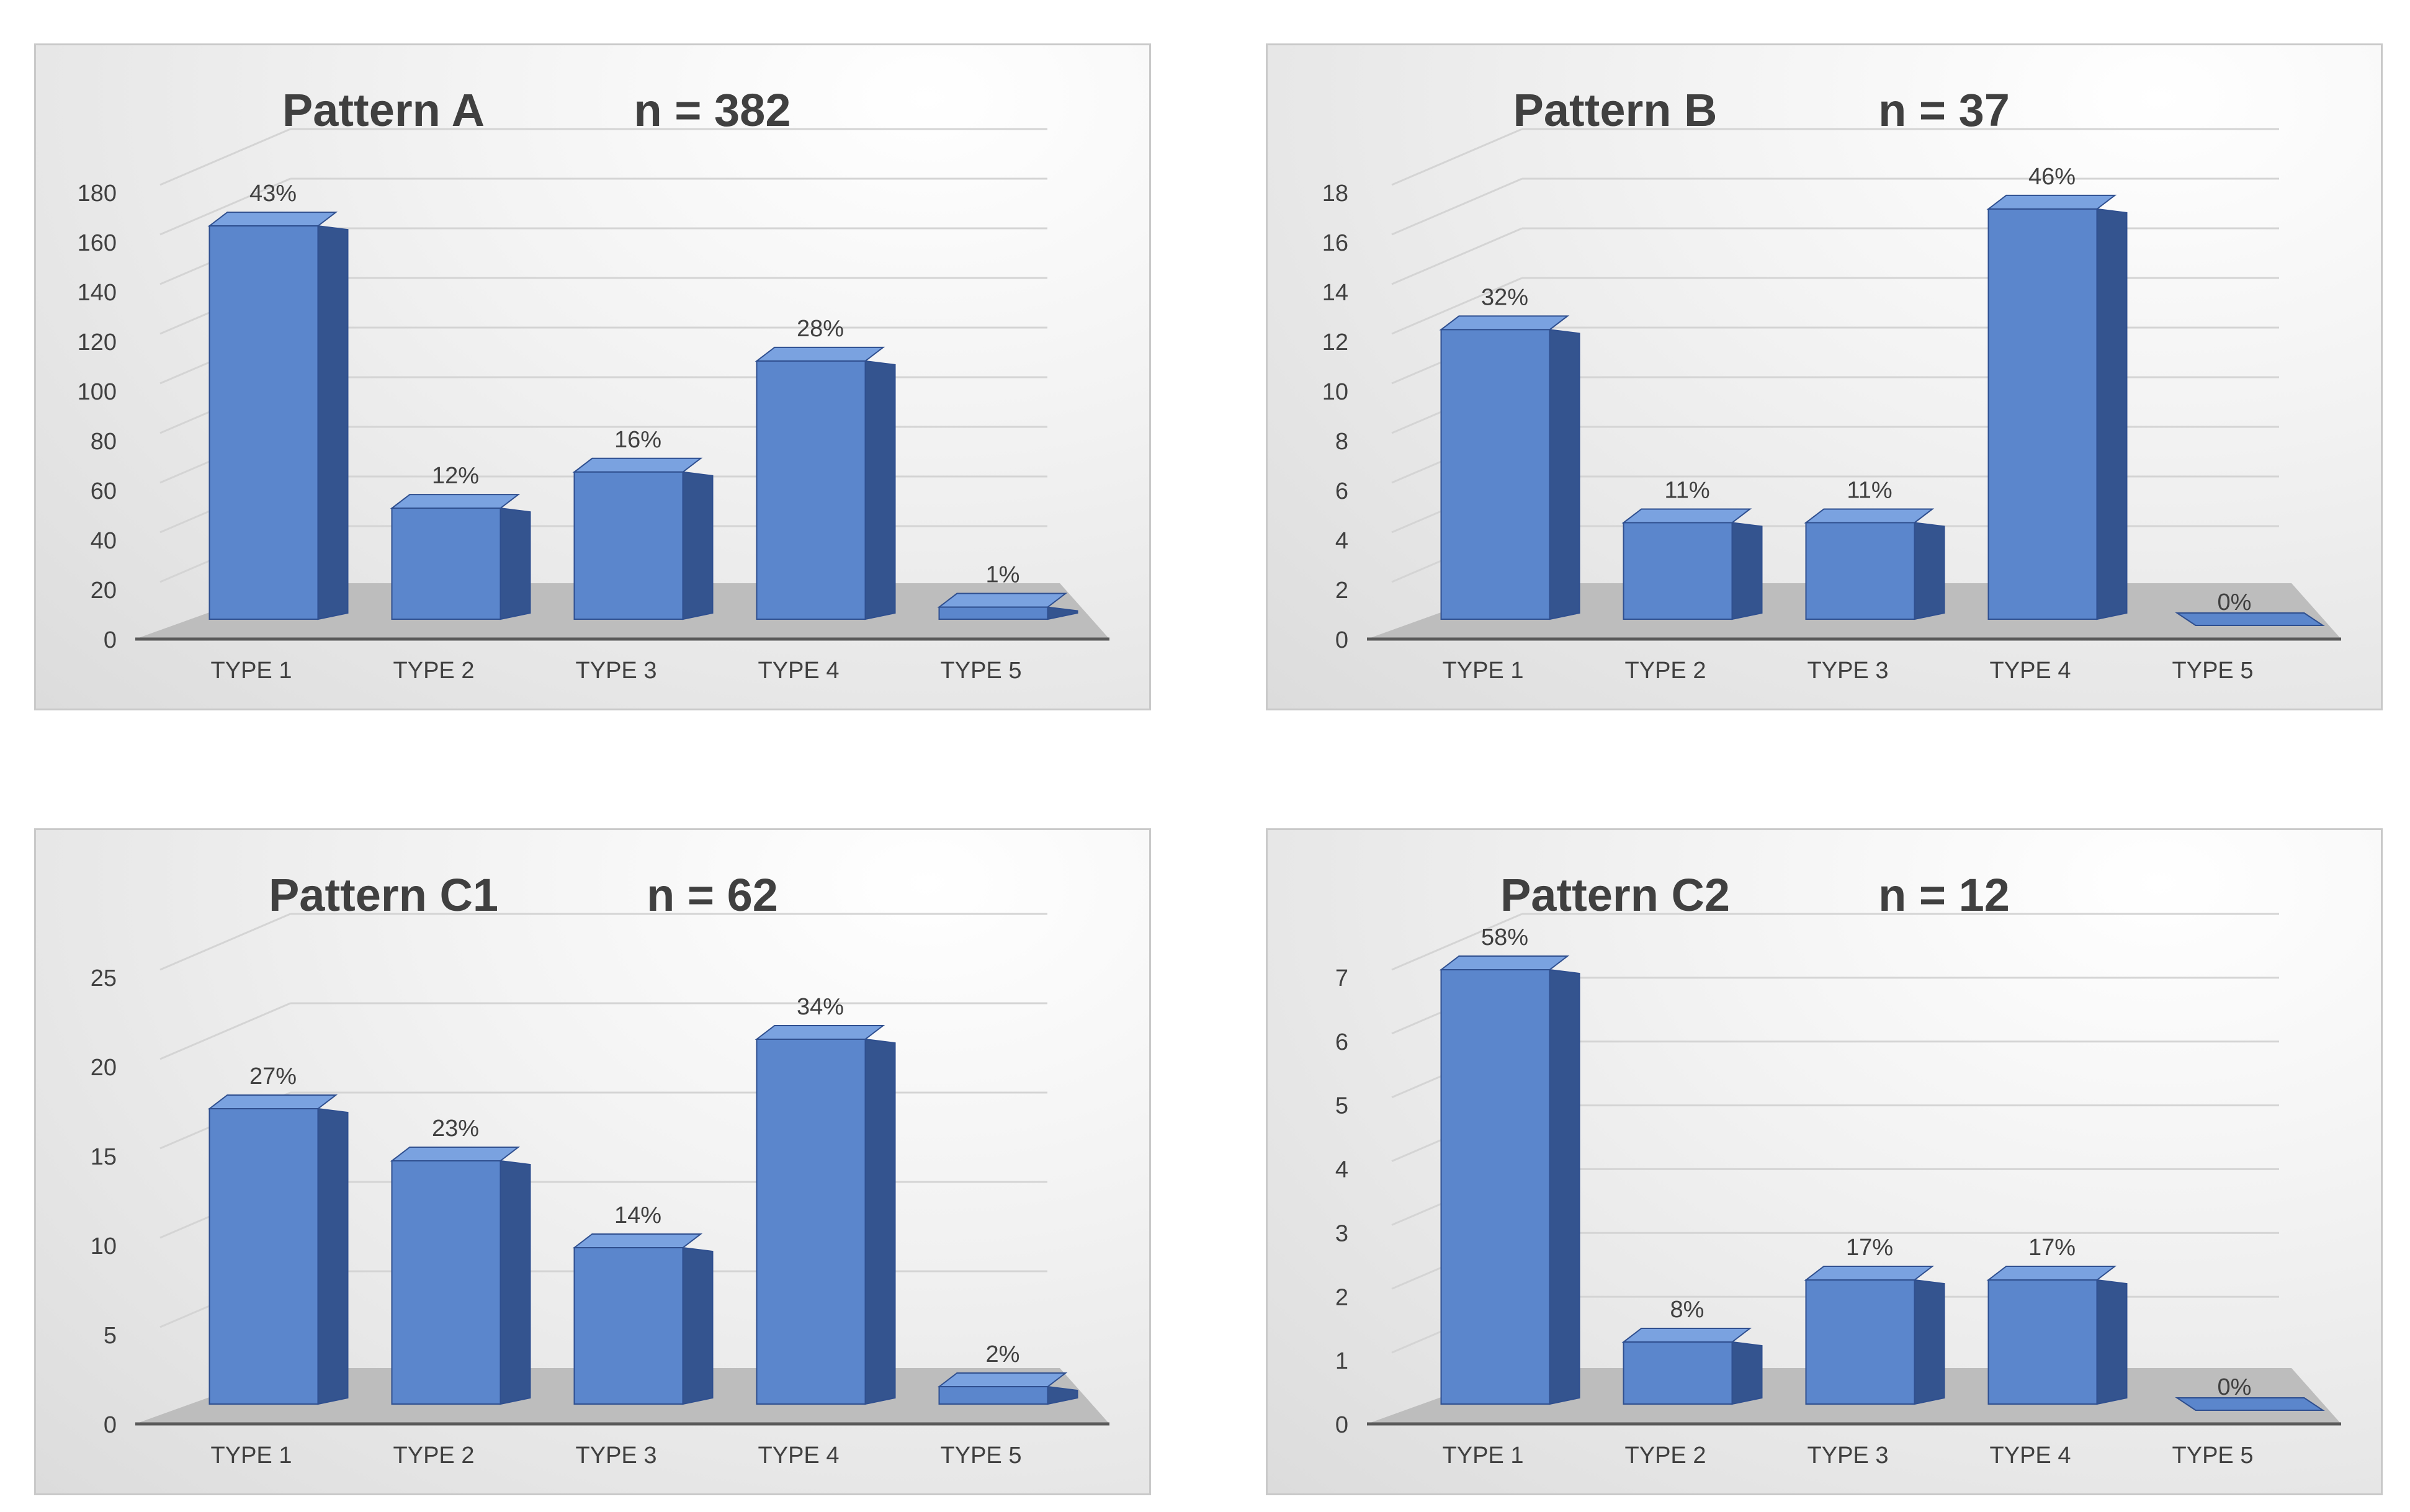 This screenshot has height=1512, width=2410. I want to click on y-tick-label: 8, so click(1341, 442).